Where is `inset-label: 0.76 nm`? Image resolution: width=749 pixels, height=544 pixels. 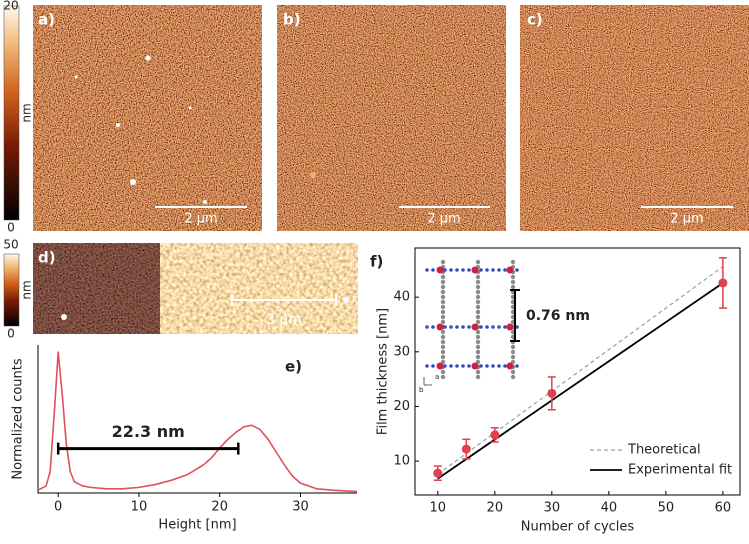
inset-label: 0.76 nm is located at coordinates (558, 316).